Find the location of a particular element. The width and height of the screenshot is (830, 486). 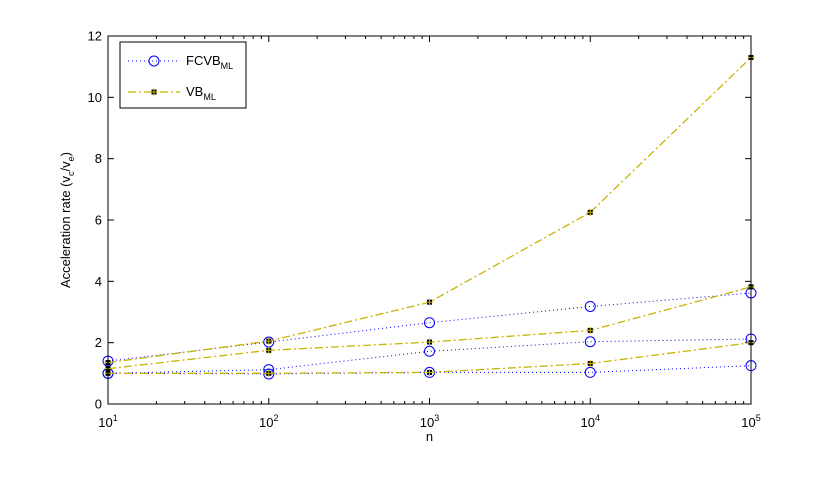

x-tick-label: 10⁵ is located at coordinates (750, 421).